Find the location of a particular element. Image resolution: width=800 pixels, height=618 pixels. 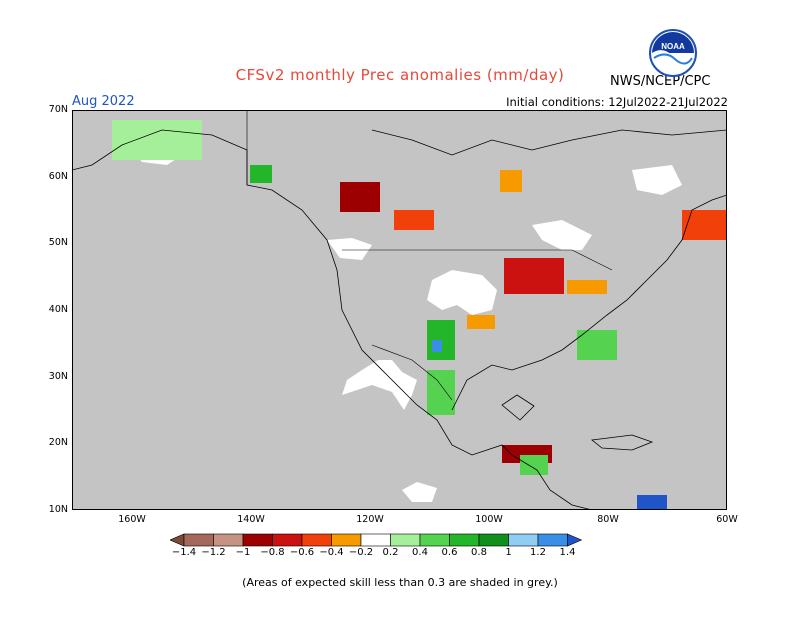

colorbar-tick-label: 0.2 is located at coordinates (390, 552).